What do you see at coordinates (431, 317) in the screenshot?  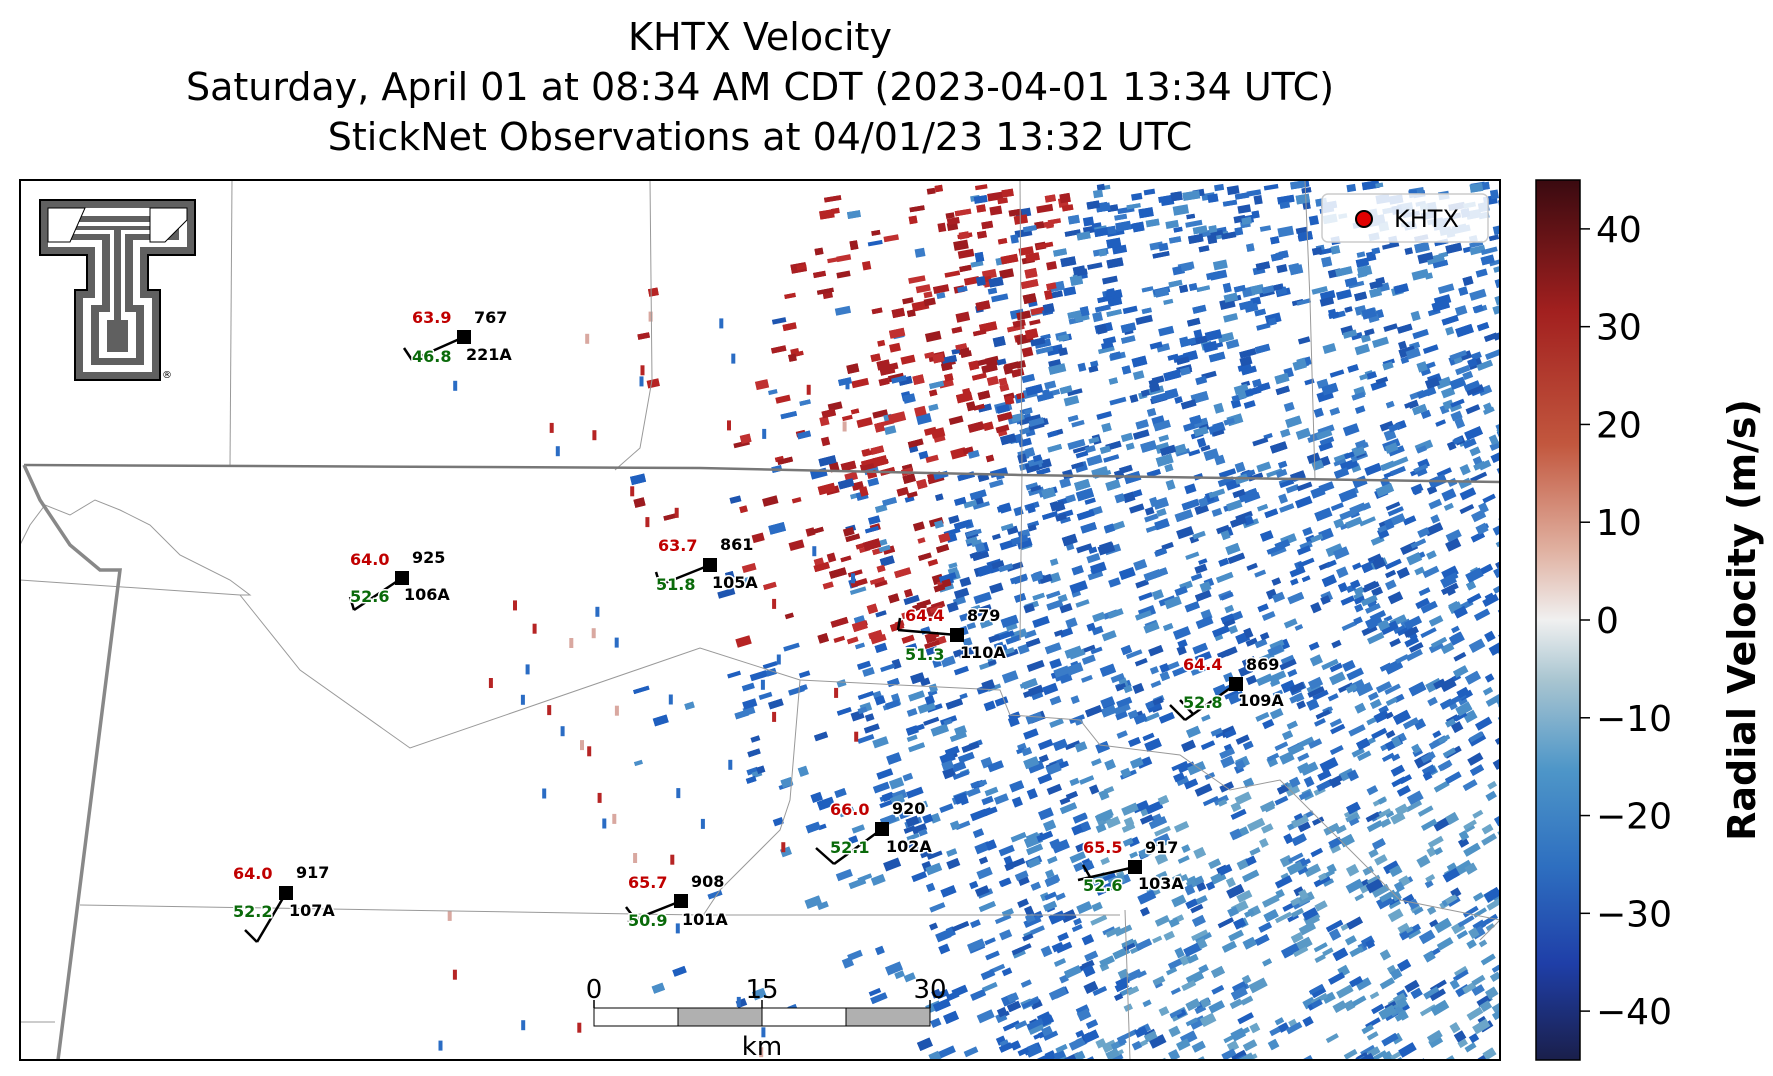 I see `station-temp: 63.9` at bounding box center [431, 317].